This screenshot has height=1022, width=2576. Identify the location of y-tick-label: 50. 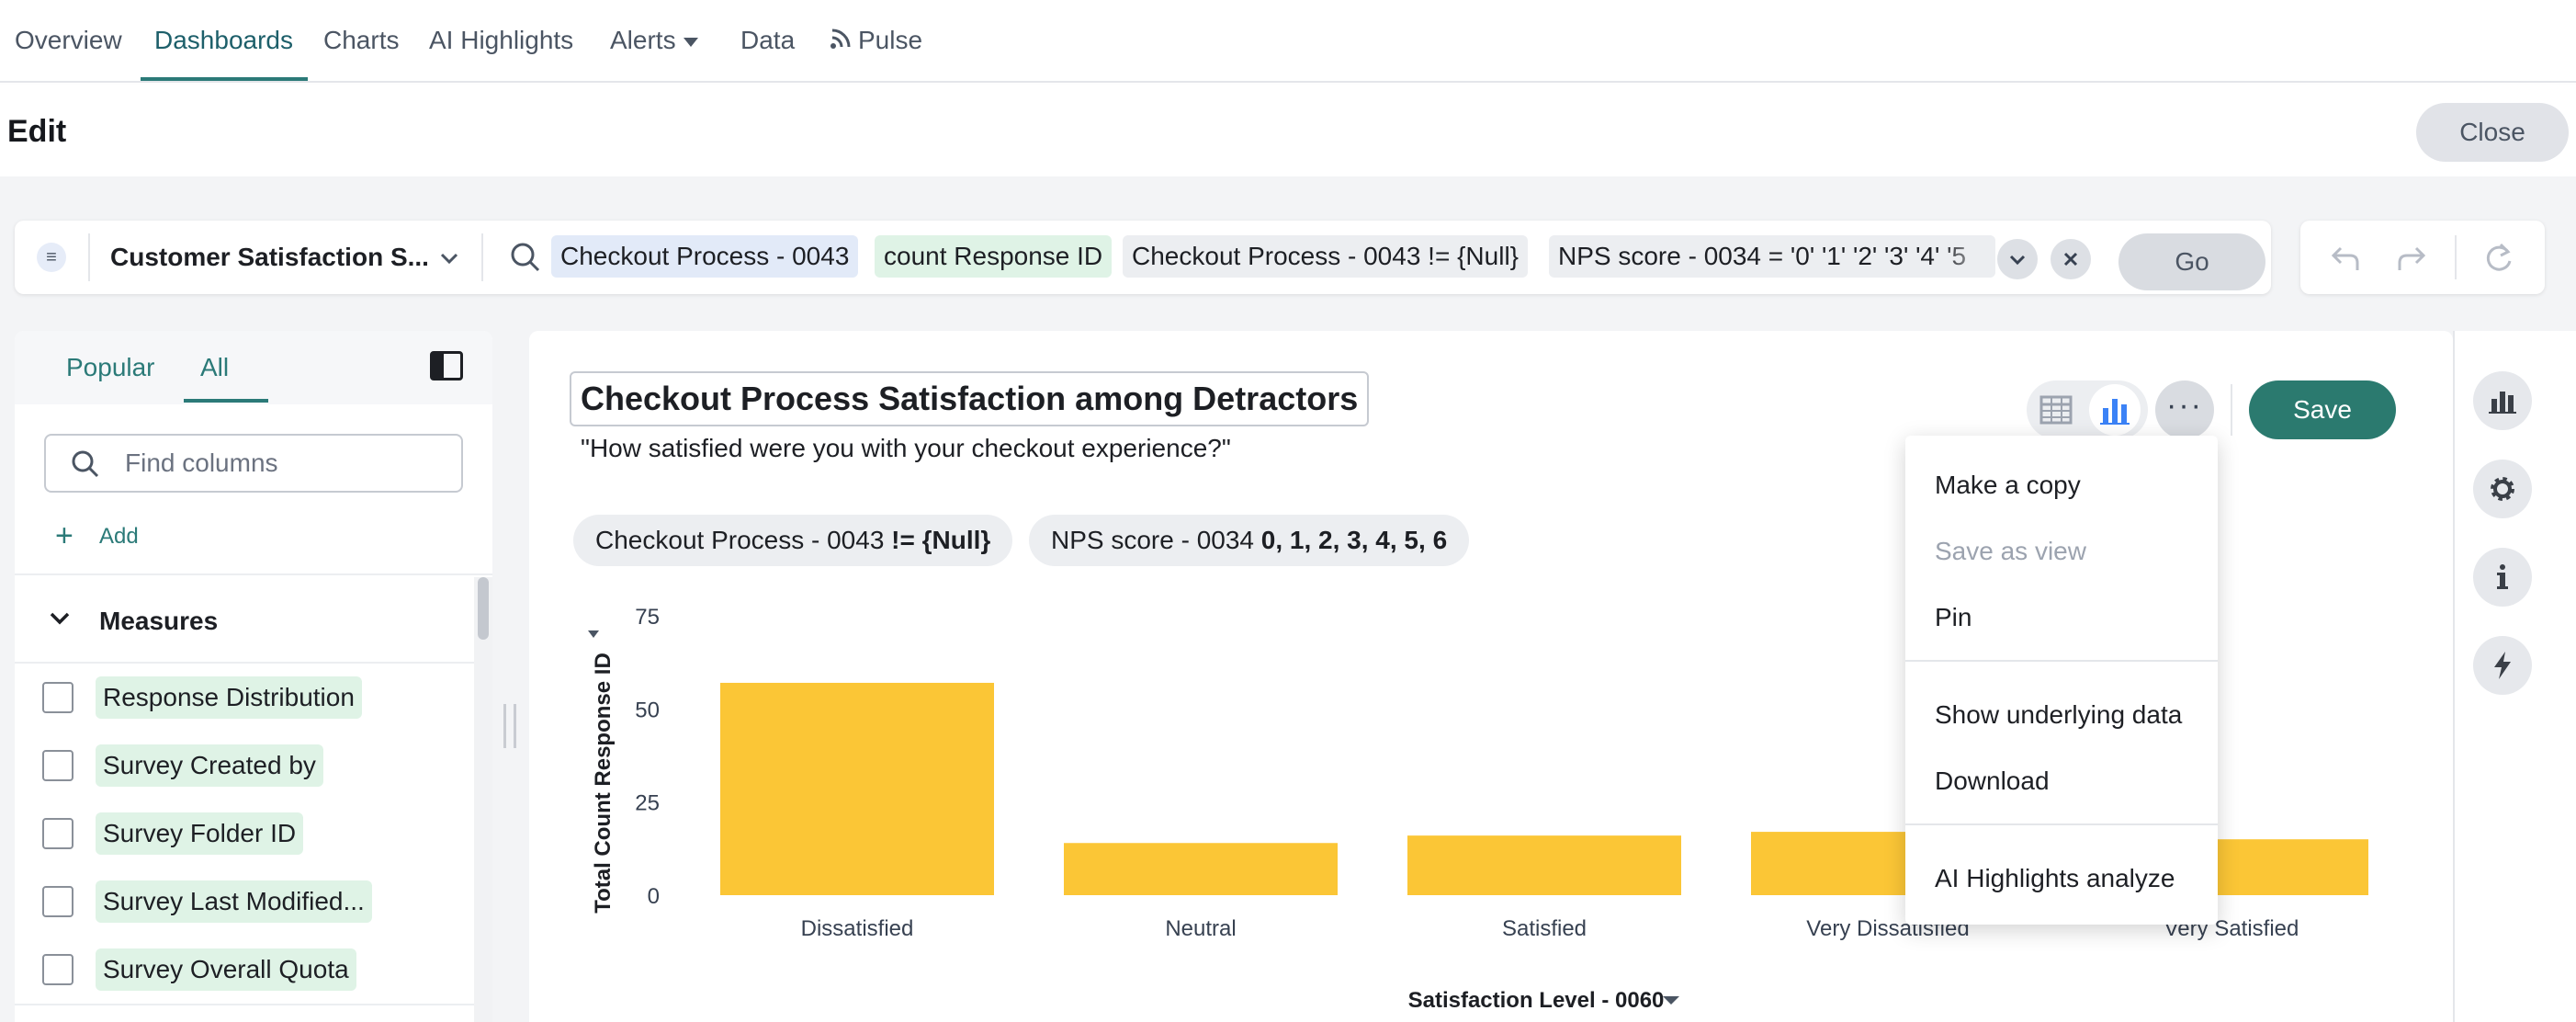
(647, 710).